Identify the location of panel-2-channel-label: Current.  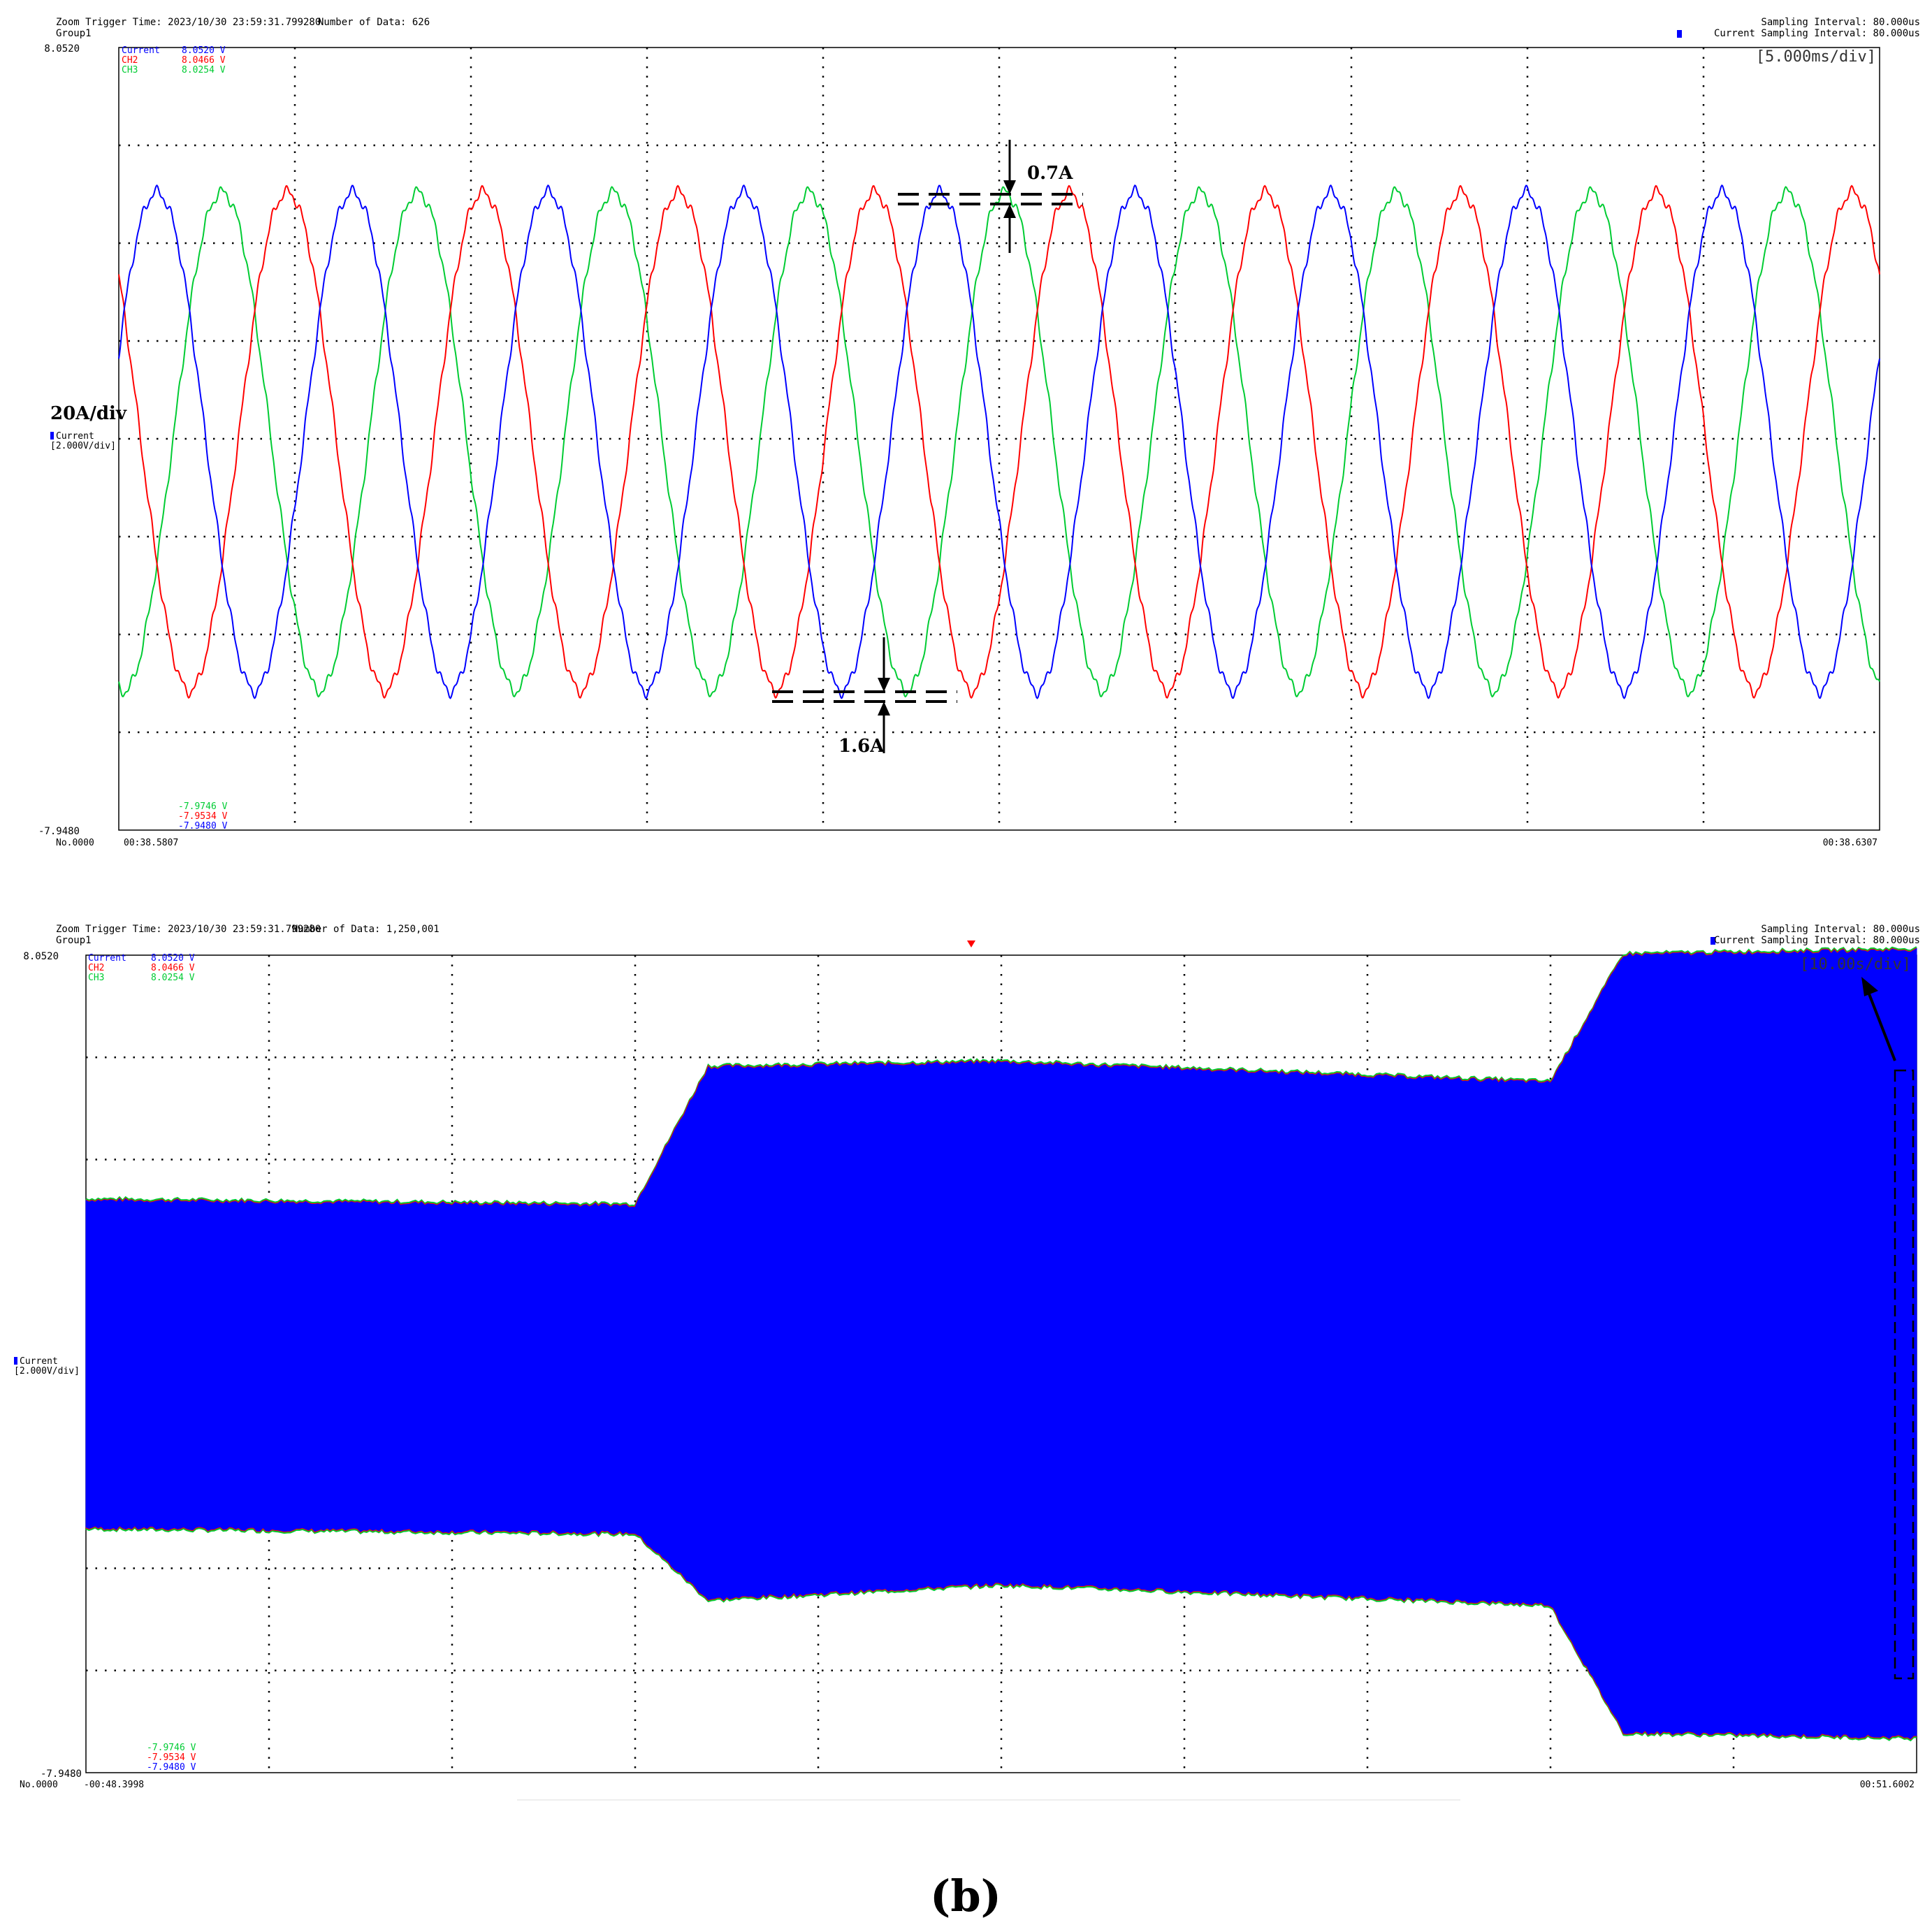
(39, 1361).